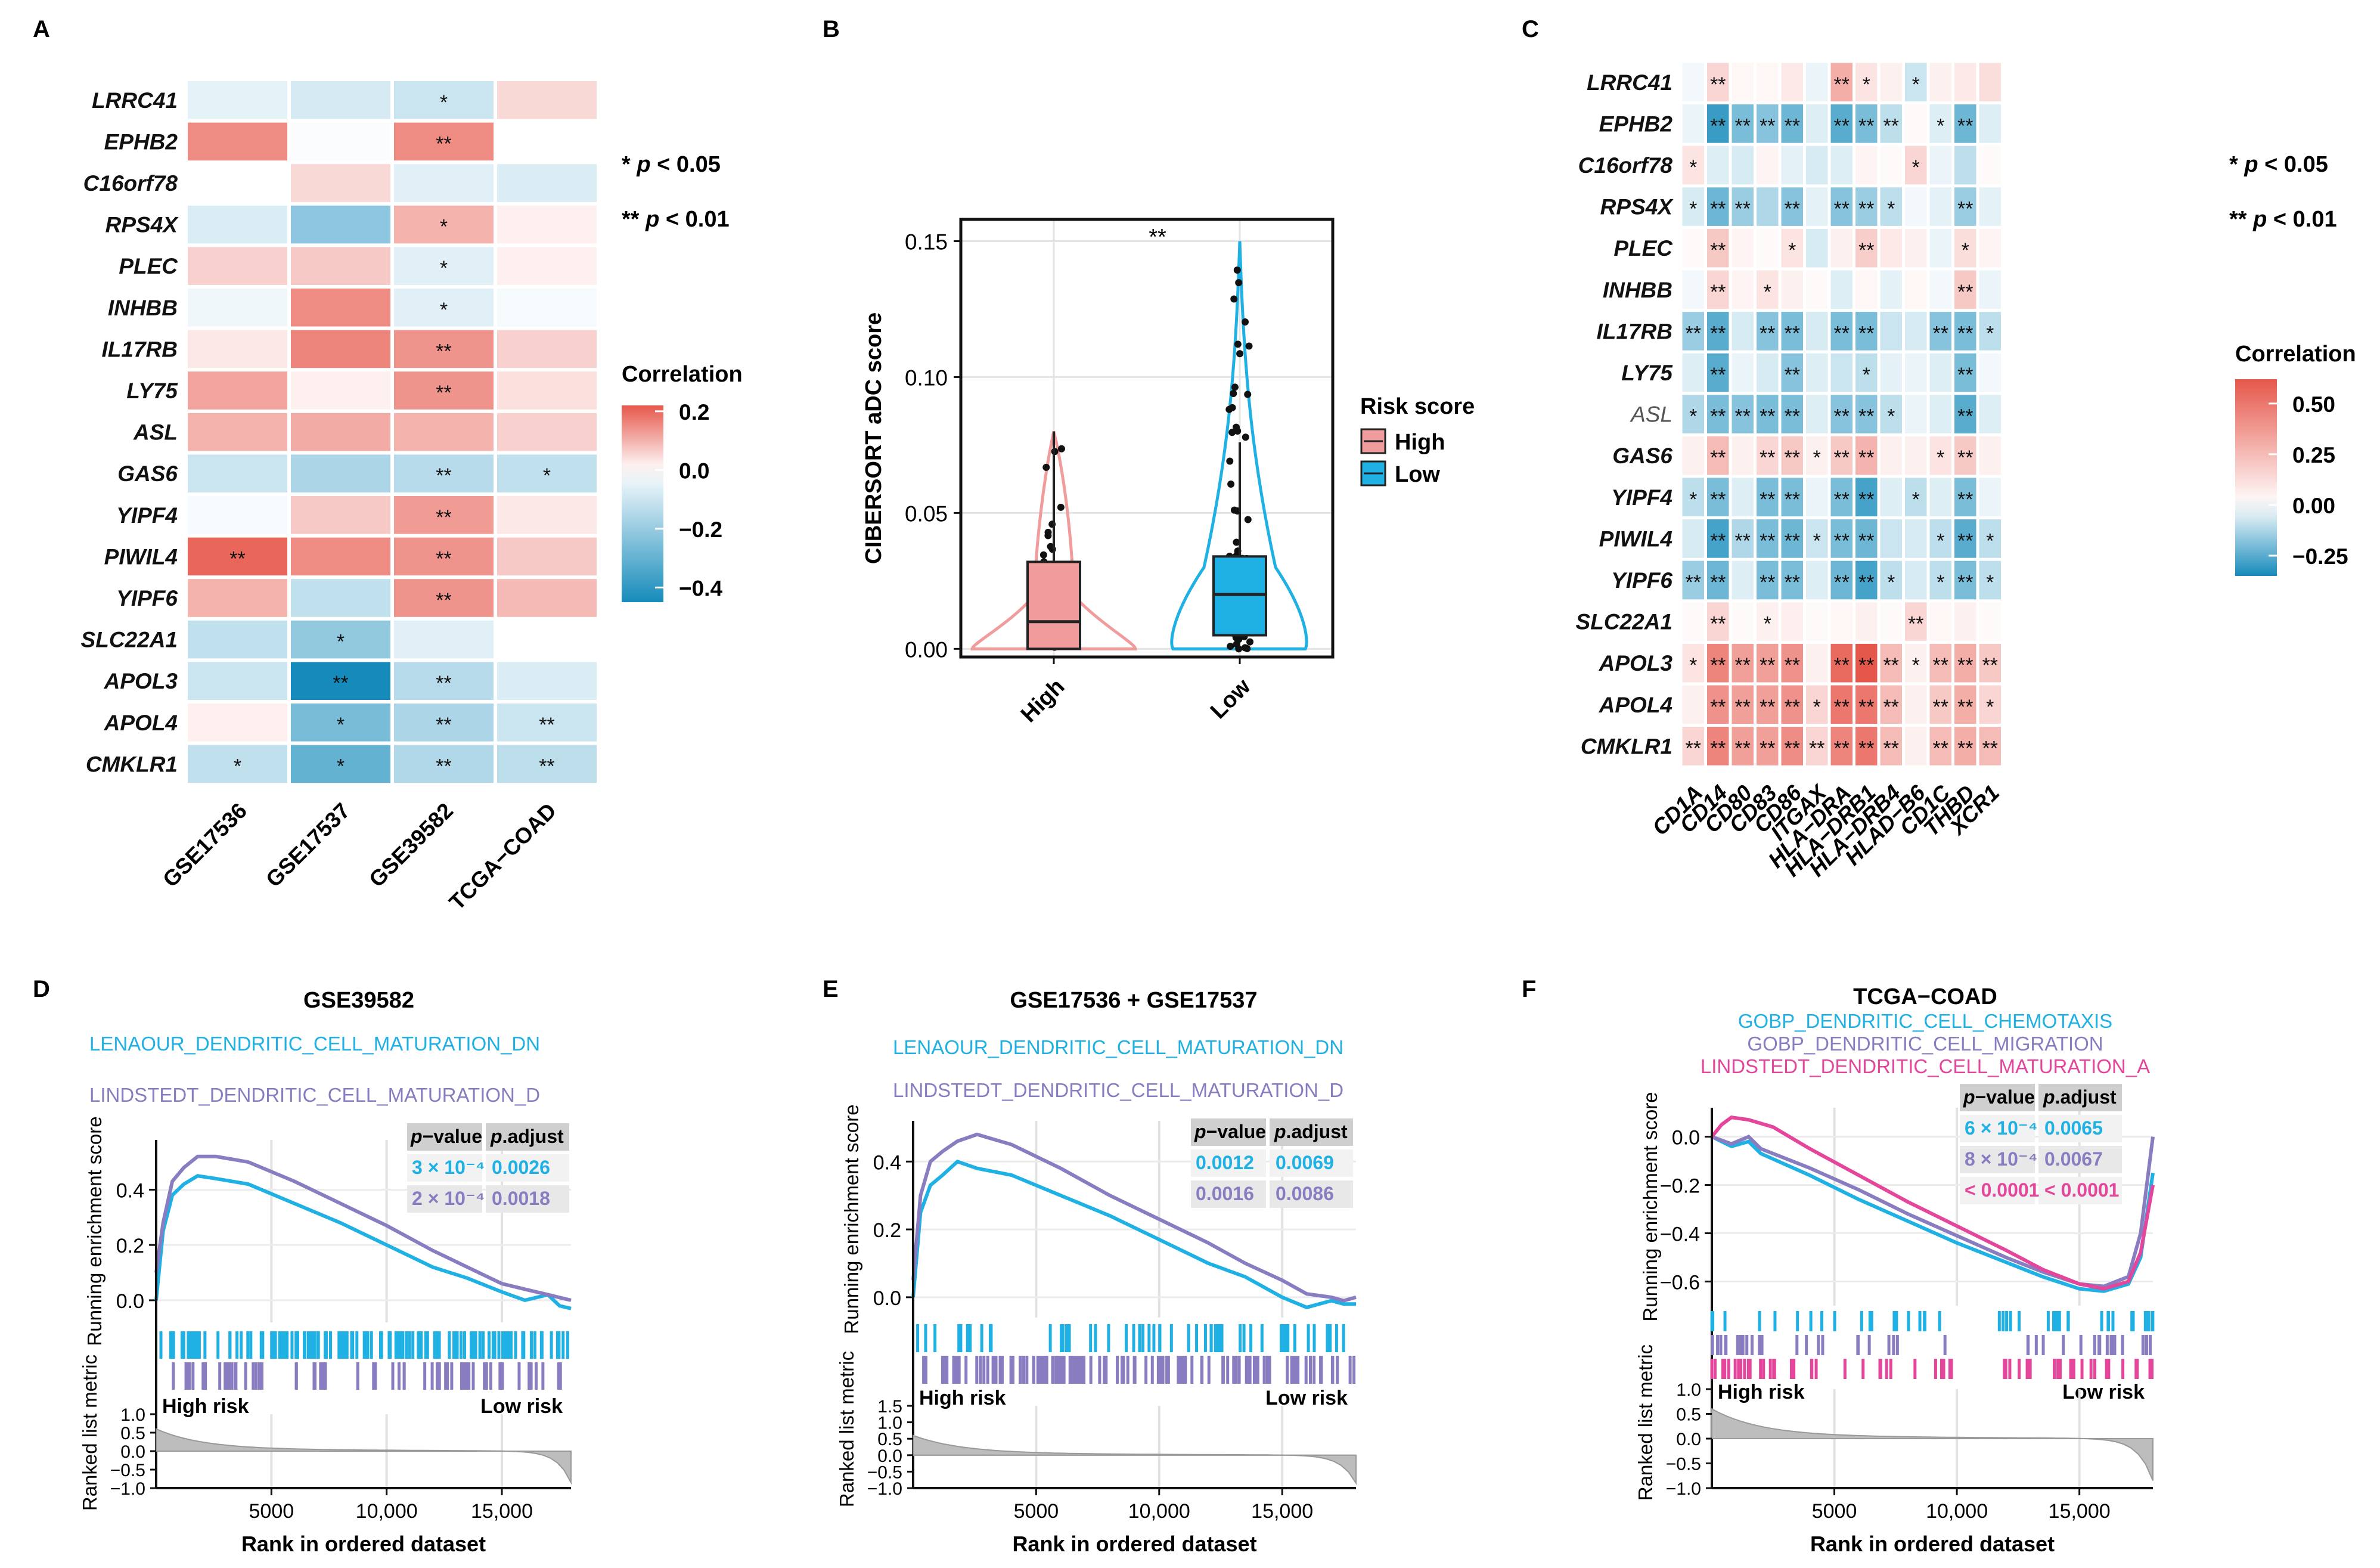 This screenshot has width=2380, height=1568. What do you see at coordinates (387, 1511) in the screenshot?
I see `x-tick-label: 10,000` at bounding box center [387, 1511].